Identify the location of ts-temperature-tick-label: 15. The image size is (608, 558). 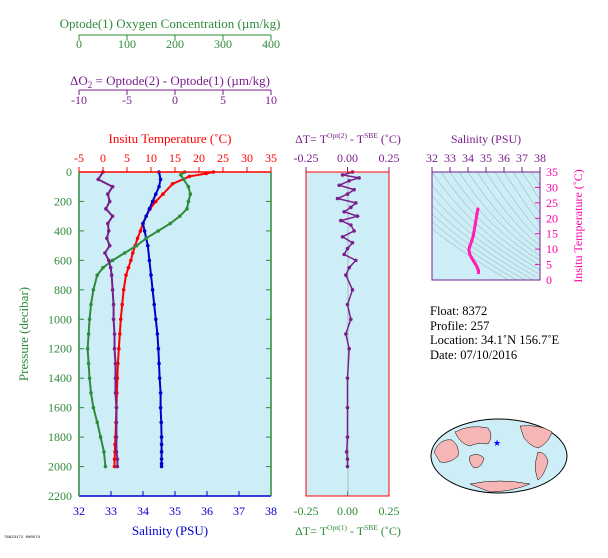
(552, 234).